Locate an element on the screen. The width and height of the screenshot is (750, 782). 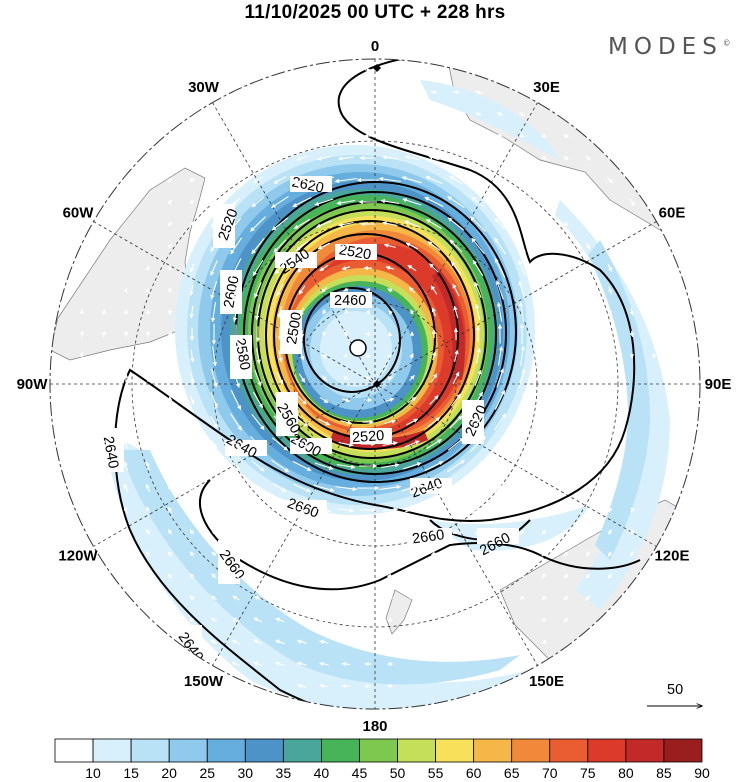
colorbar-label: 15 is located at coordinates (131, 773).